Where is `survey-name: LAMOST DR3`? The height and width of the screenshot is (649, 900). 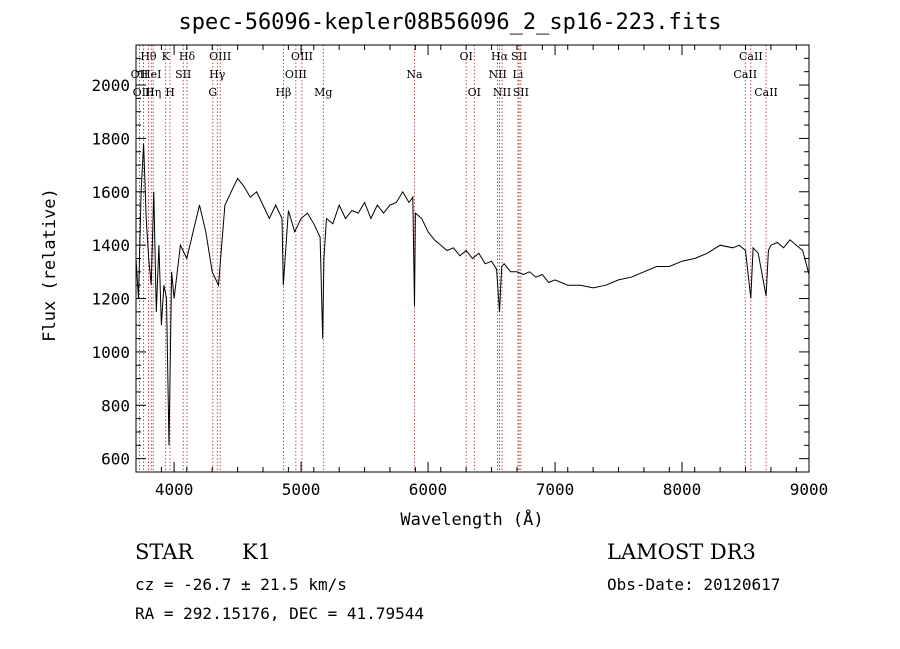 survey-name: LAMOST DR3 is located at coordinates (681, 552).